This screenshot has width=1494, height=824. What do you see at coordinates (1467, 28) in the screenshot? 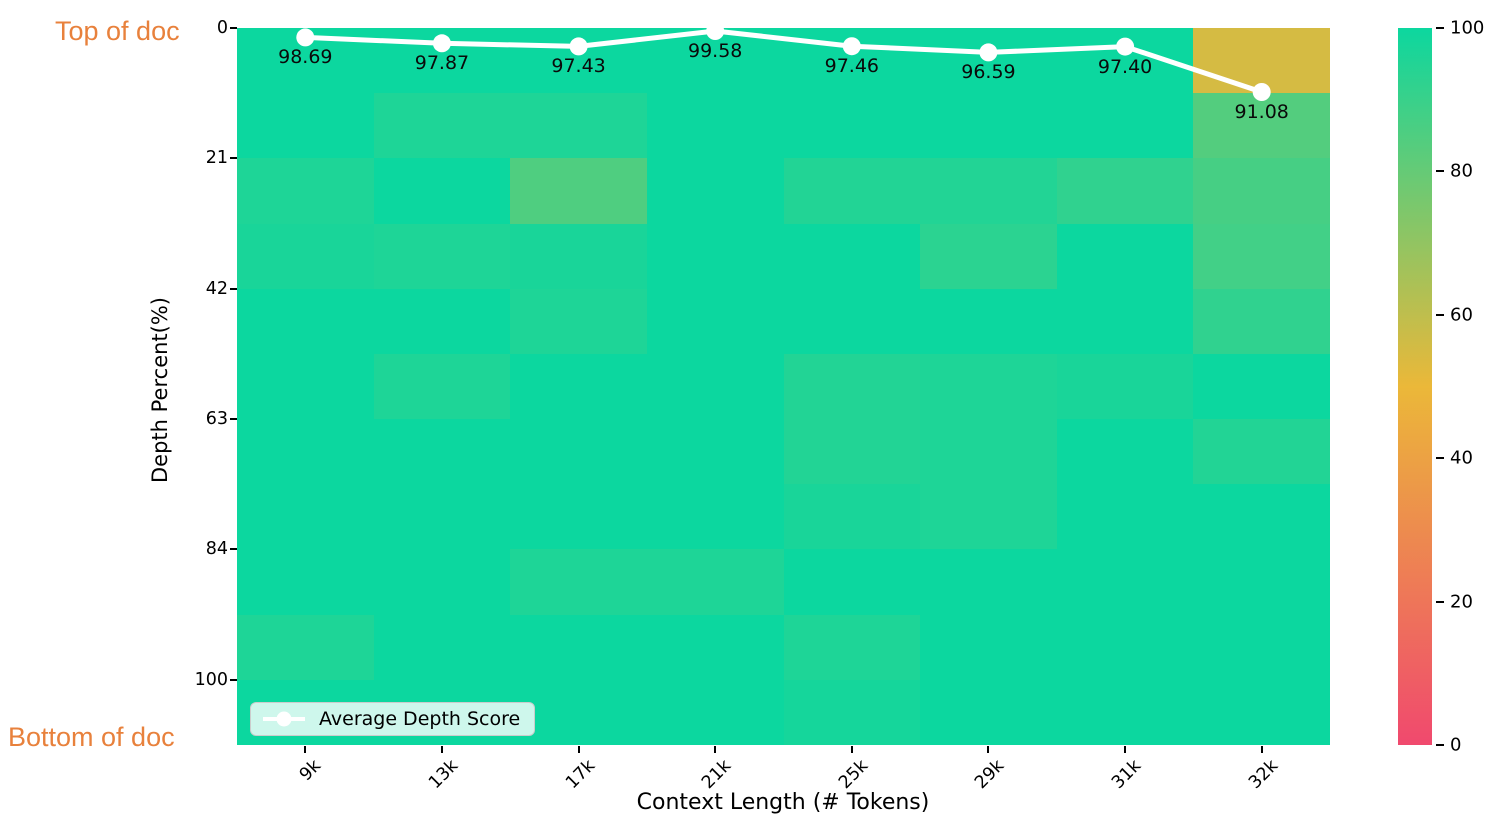
I see `colorbar-tick-label: 100` at bounding box center [1467, 28].